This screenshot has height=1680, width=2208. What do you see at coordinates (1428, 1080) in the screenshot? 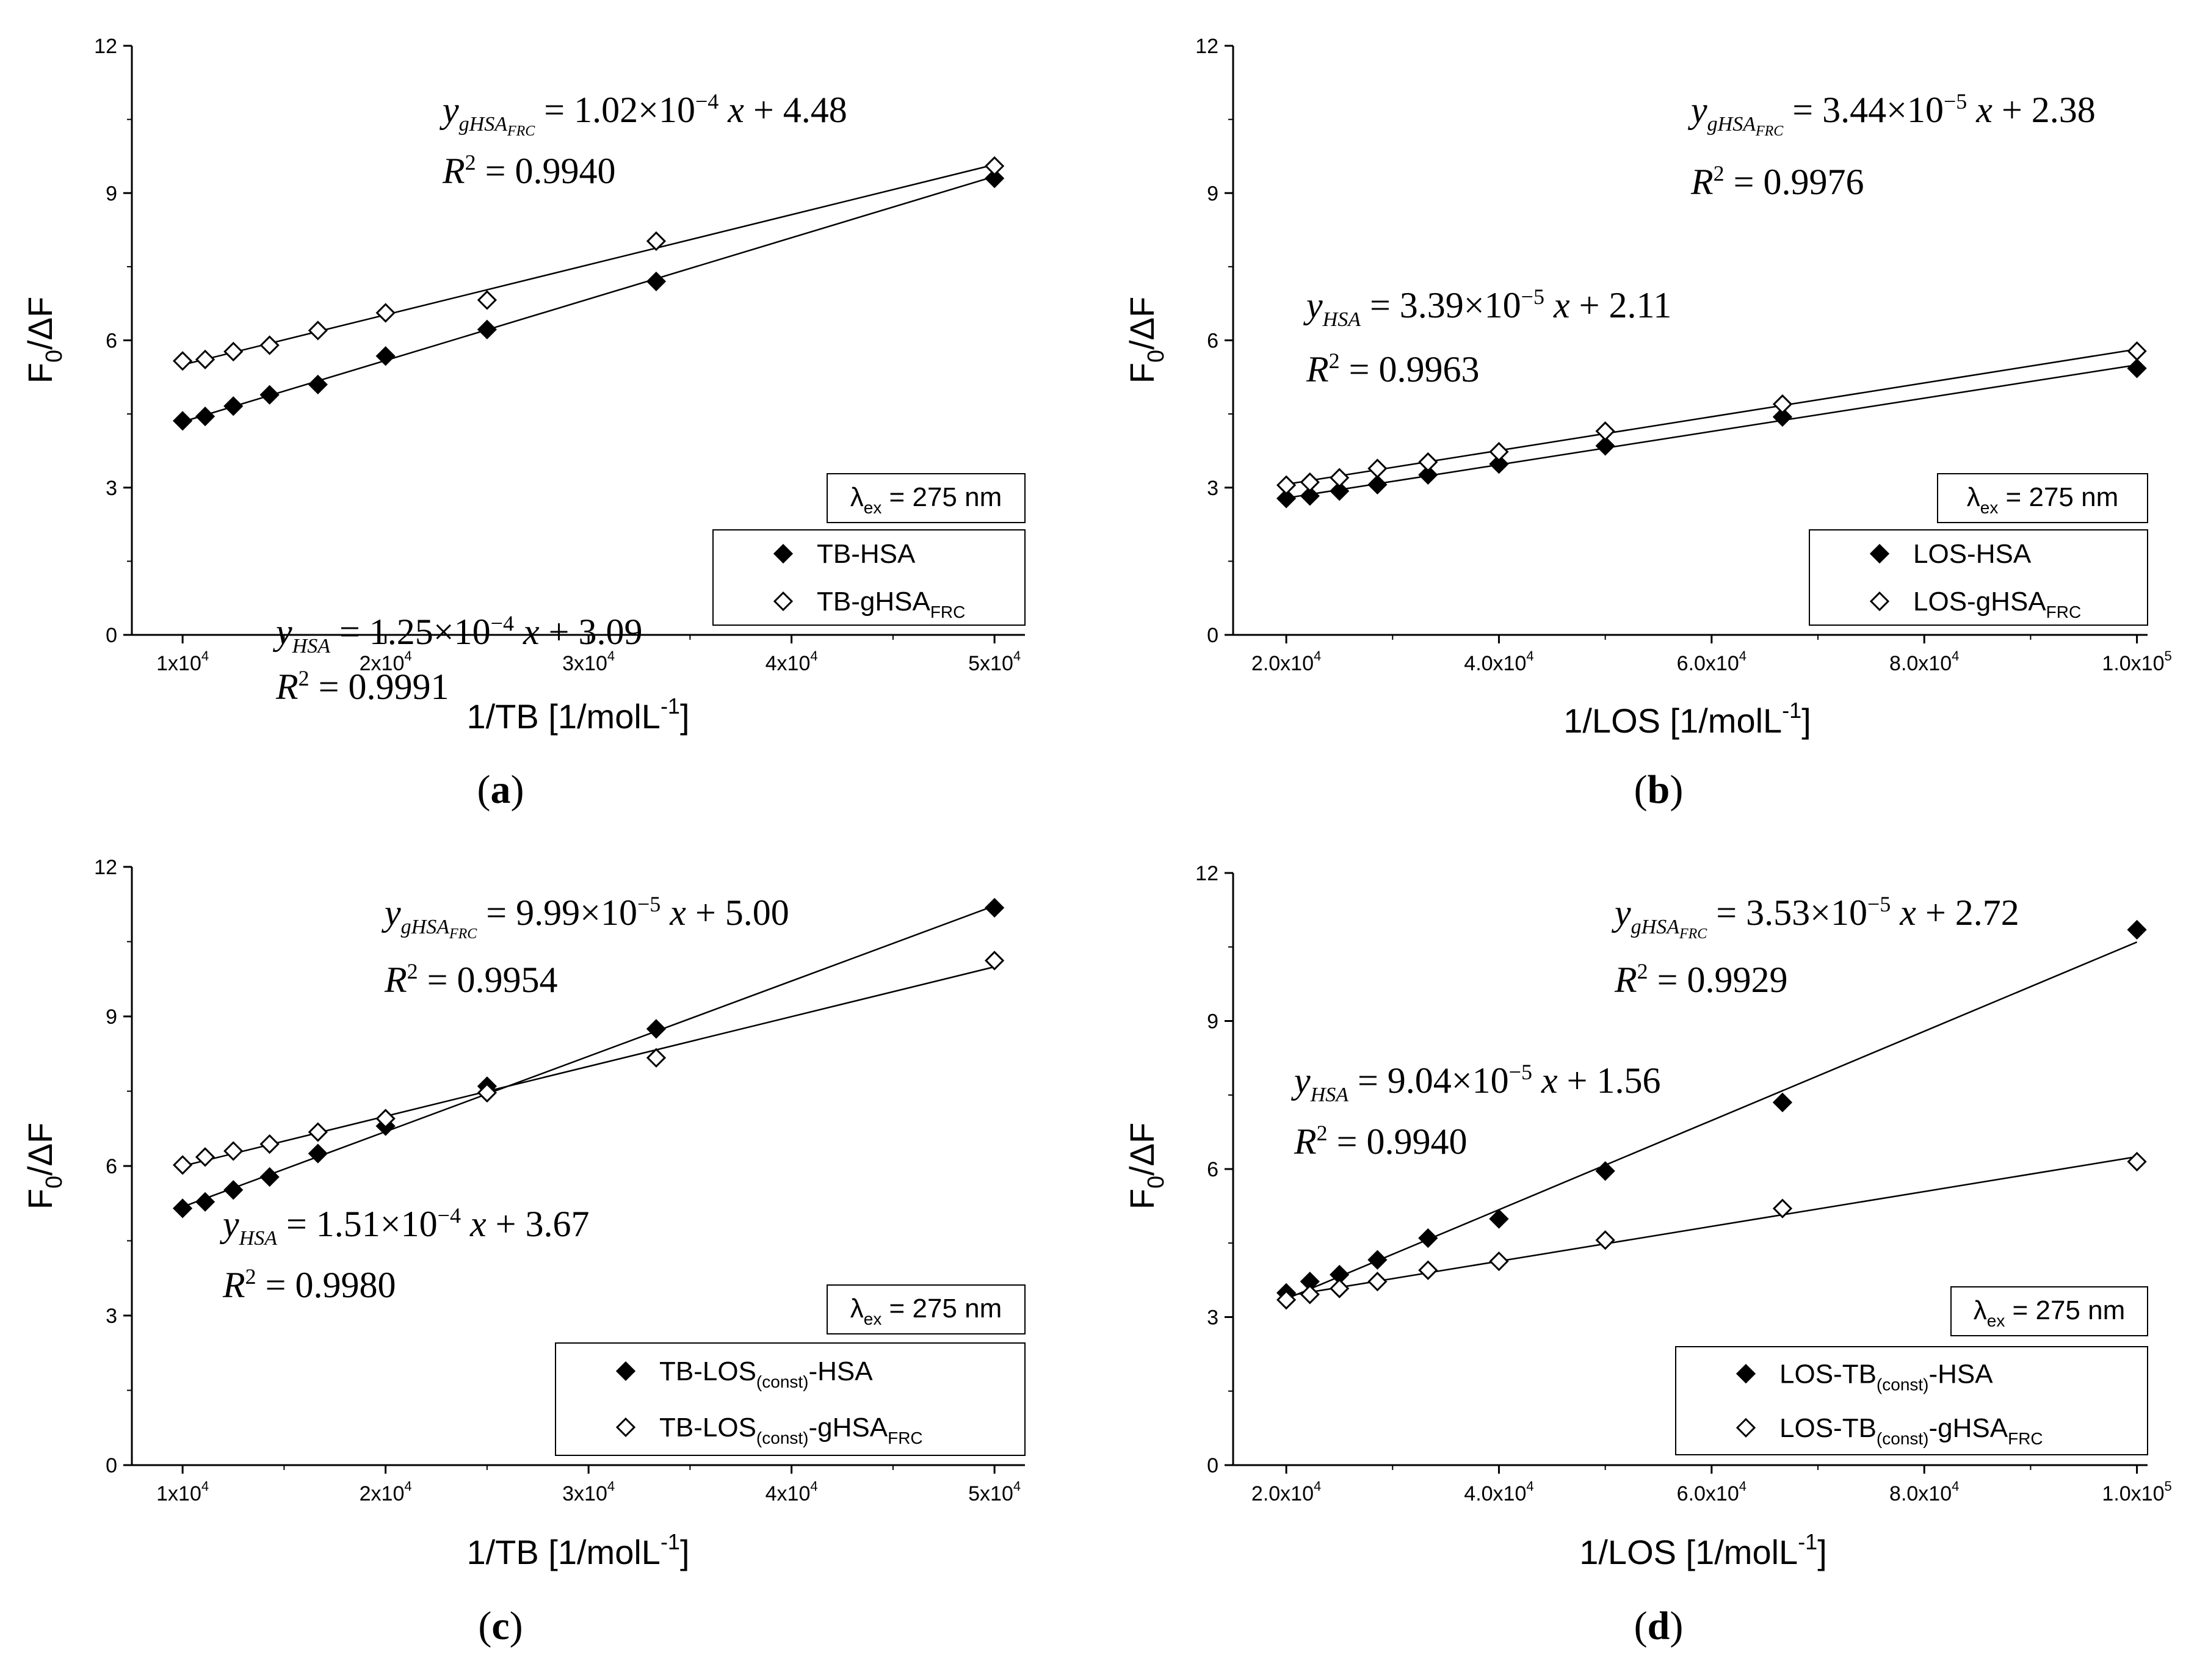
I see `eq-coef: = 9.04×10` at bounding box center [1428, 1080].